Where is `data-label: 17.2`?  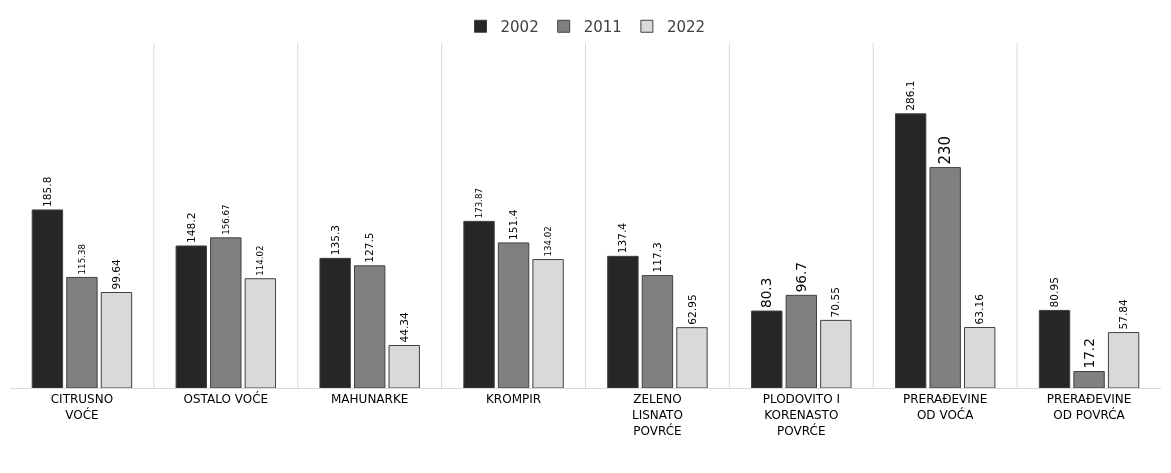 data-label: 17.2 is located at coordinates (1088, 353).